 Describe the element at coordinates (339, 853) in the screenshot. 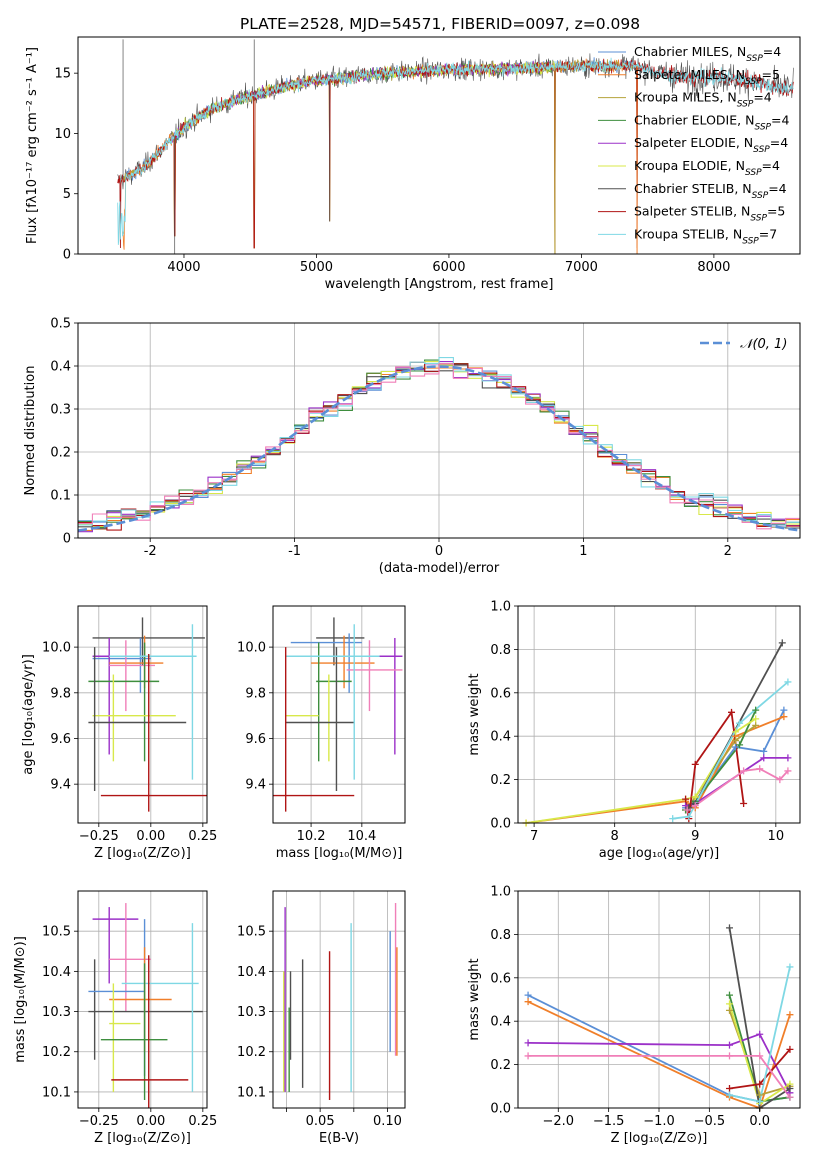

I see `x-axis-label: mass [log₁₀(M/M⊙)]` at that location.